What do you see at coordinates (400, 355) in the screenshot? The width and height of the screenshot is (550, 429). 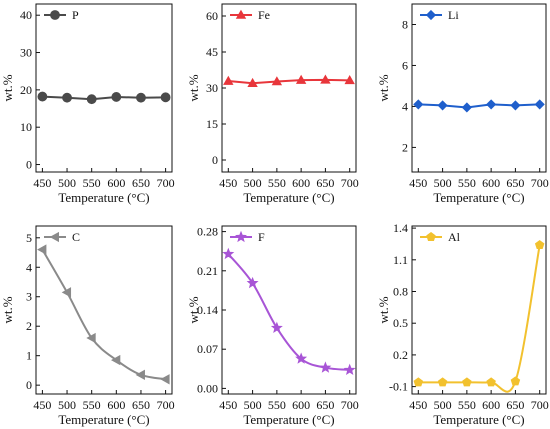 I see `y-tick-label: 0.2` at bounding box center [400, 355].